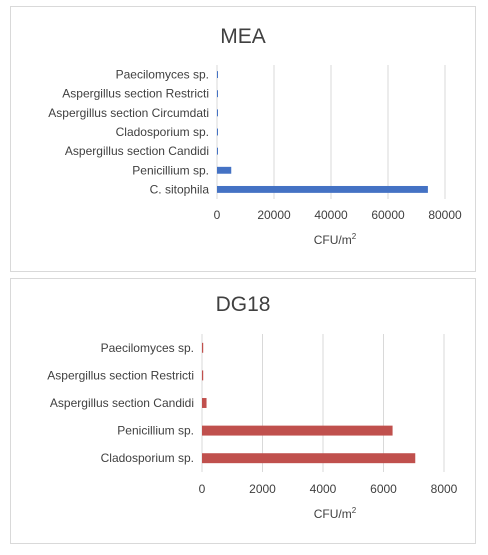 Image resolution: width=488 pixels, height=555 pixels. Describe the element at coordinates (262, 489) in the screenshot. I see `dg18-x-tick-label: 2000` at that location.